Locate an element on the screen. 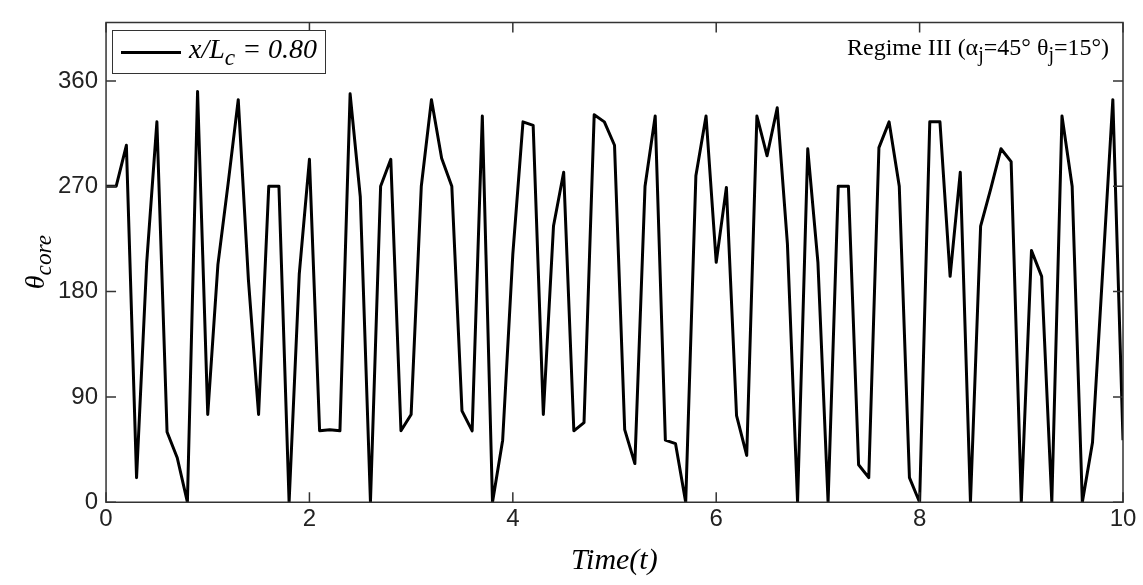 The width and height of the screenshot is (1143, 585). y-tick-label: 180 is located at coordinates (78, 290).